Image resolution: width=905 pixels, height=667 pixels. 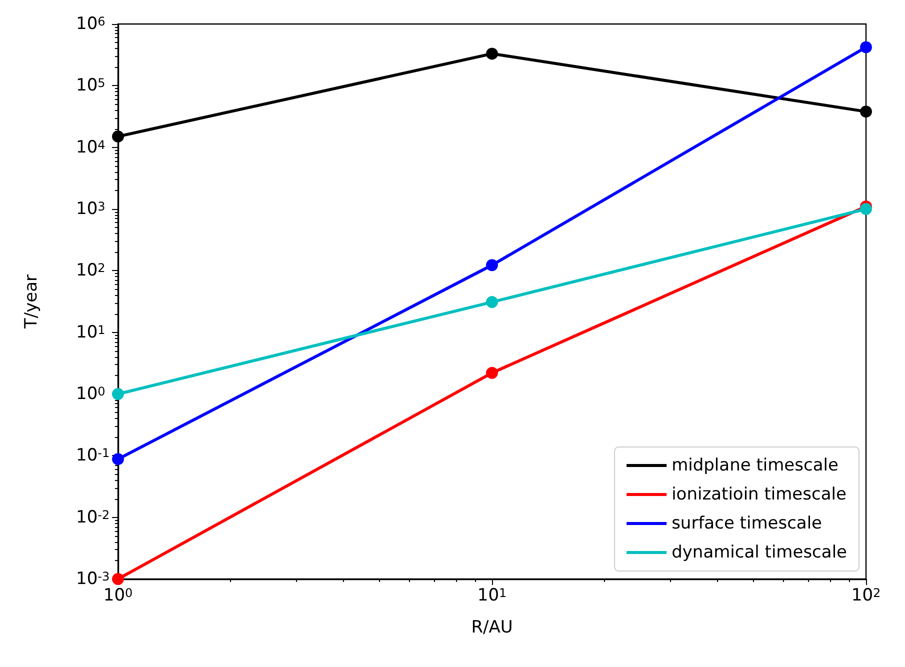 What do you see at coordinates (755, 466) in the screenshot?
I see `legend-label: midplane timescale` at bounding box center [755, 466].